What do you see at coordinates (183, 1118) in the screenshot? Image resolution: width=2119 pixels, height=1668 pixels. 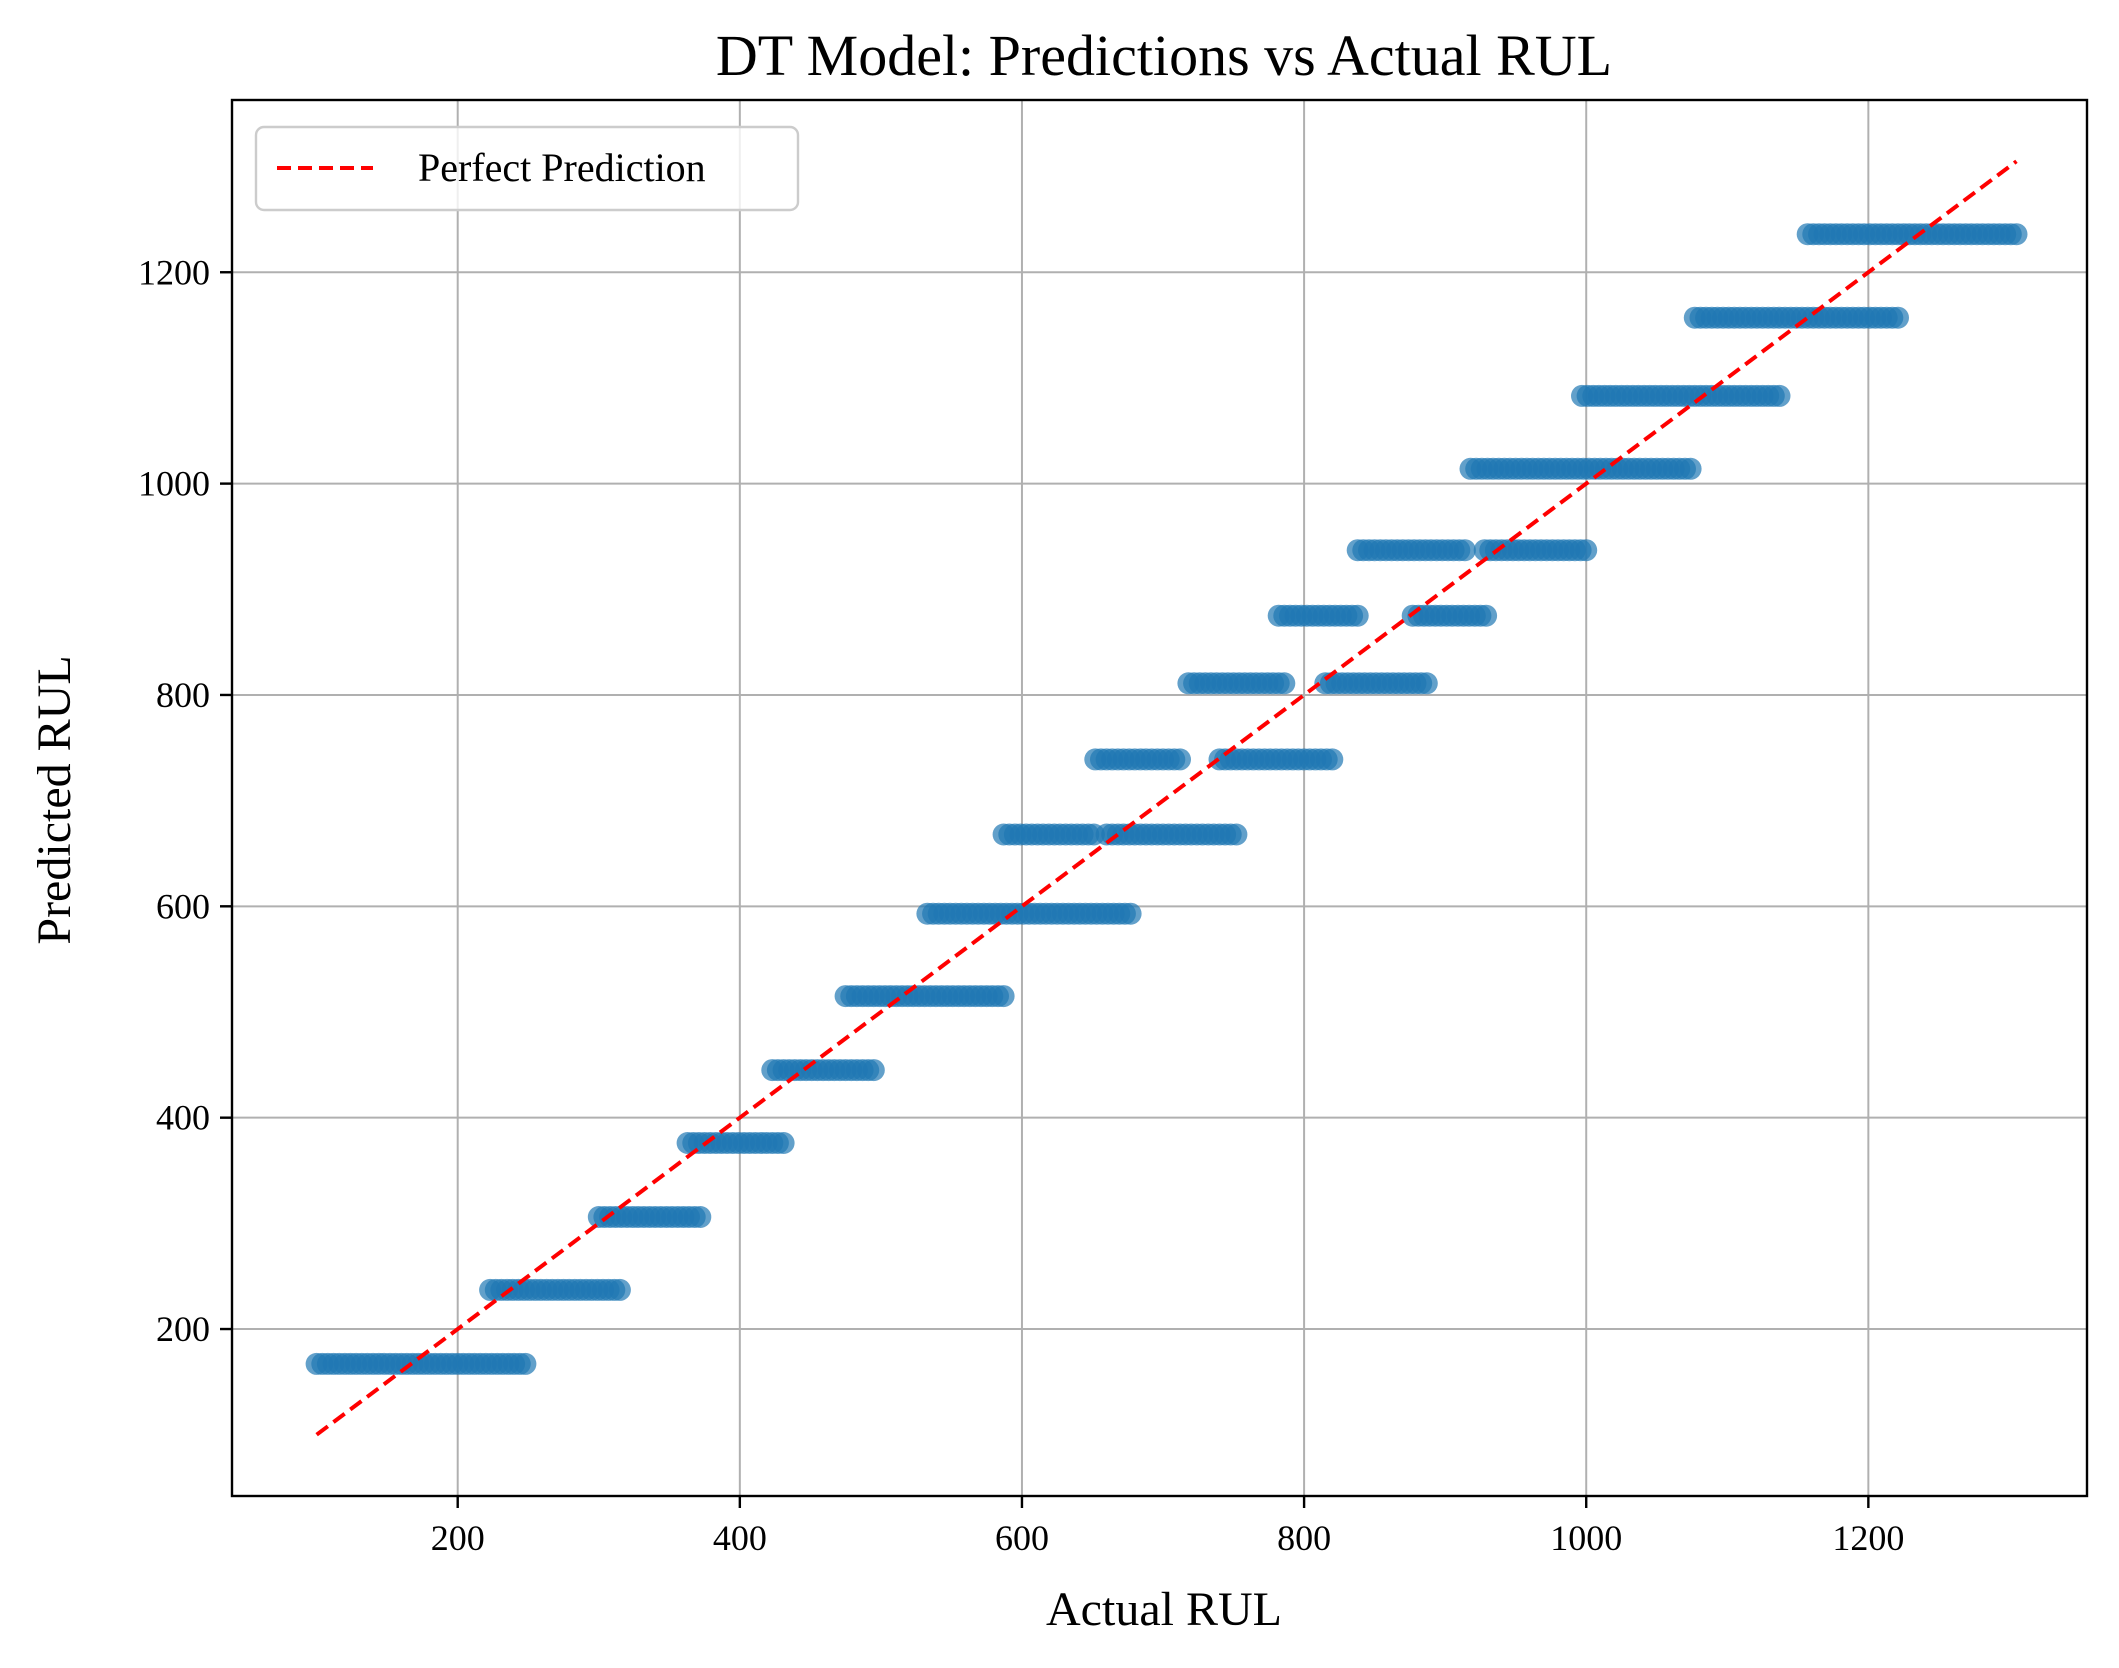 I see `y-tick-label: 400` at bounding box center [183, 1118].